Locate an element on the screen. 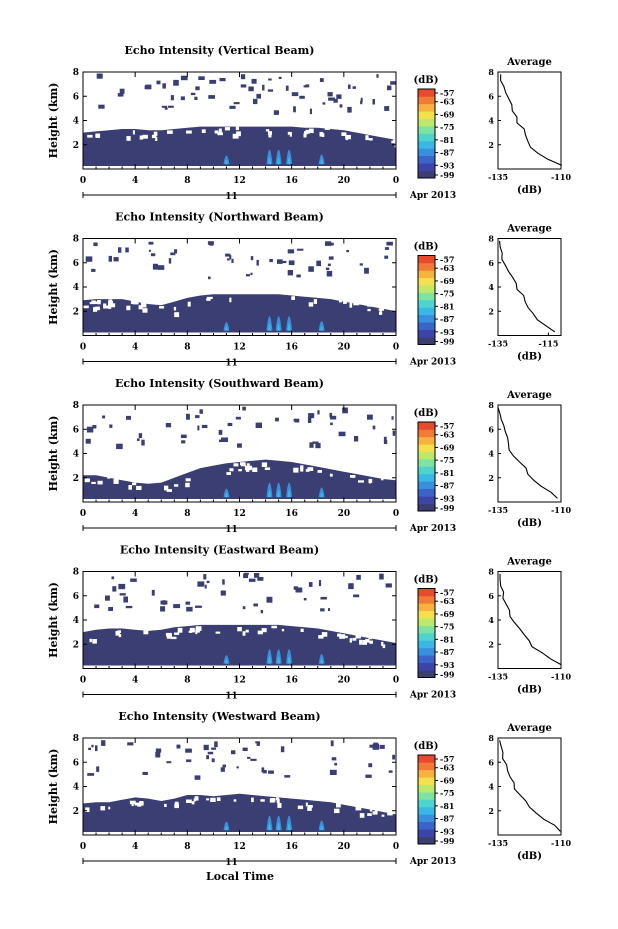 The height and width of the screenshot is (929, 618). x-tick-label: 0 is located at coordinates (396, 181).